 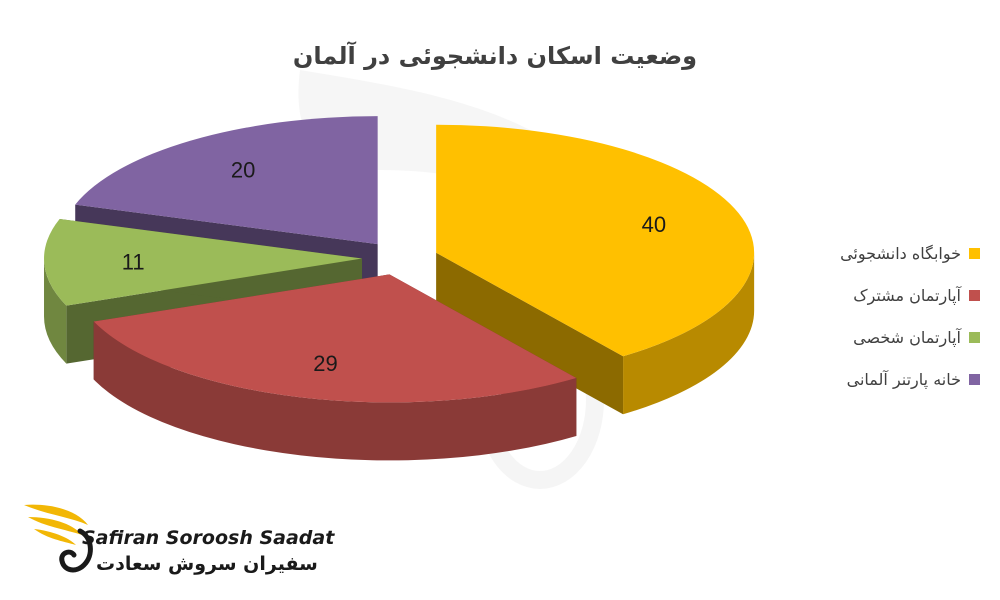 I want to click on data-label: 20, so click(x=243, y=170).